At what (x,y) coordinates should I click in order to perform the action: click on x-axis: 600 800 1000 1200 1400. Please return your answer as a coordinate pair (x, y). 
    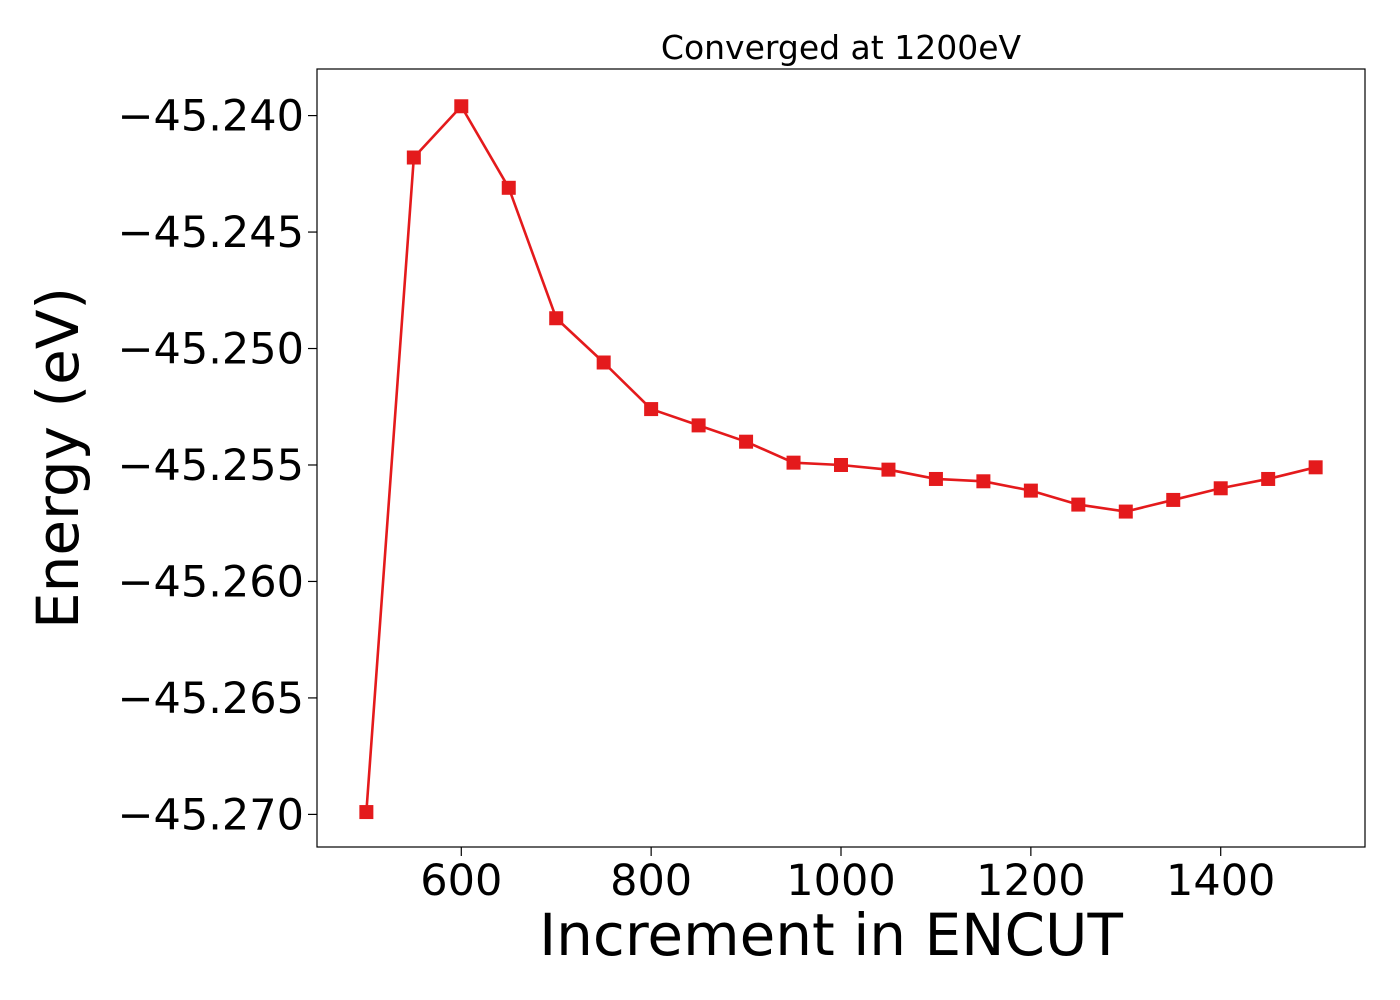
    Looking at the image, I should click on (847, 876).